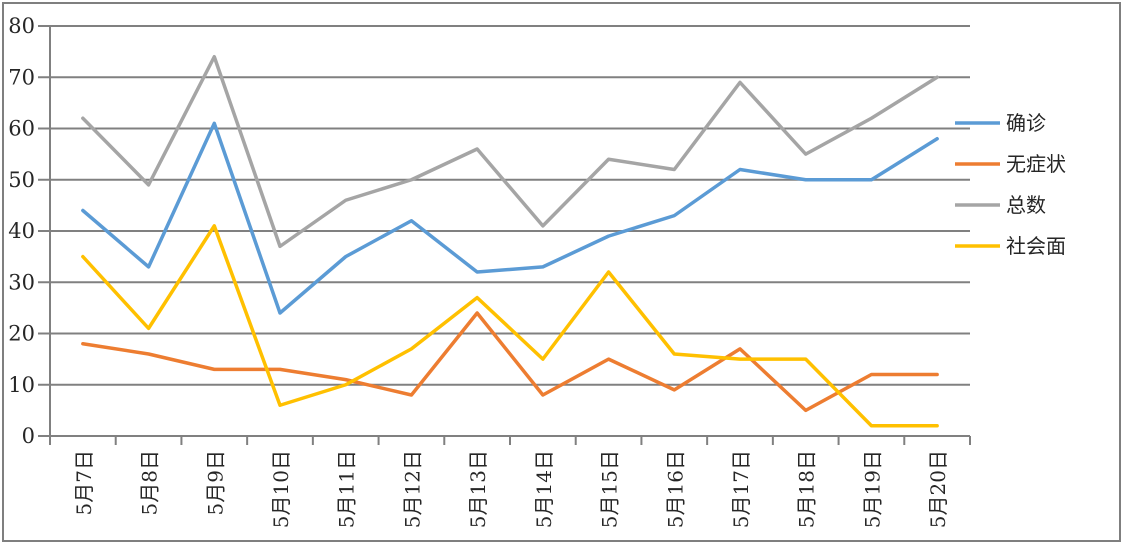  I want to click on x-axis-label-11: 5月17日, so click(741, 489).